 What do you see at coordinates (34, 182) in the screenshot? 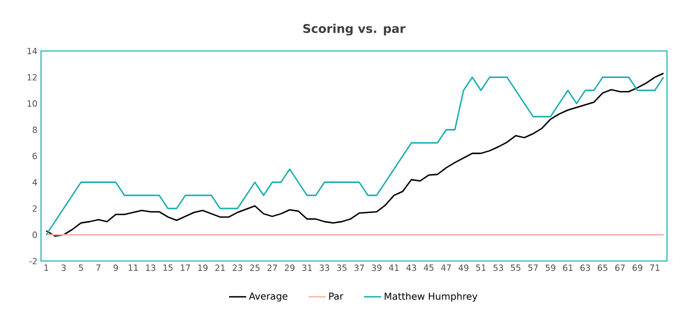
I see `y-tick-label: 4` at bounding box center [34, 182].